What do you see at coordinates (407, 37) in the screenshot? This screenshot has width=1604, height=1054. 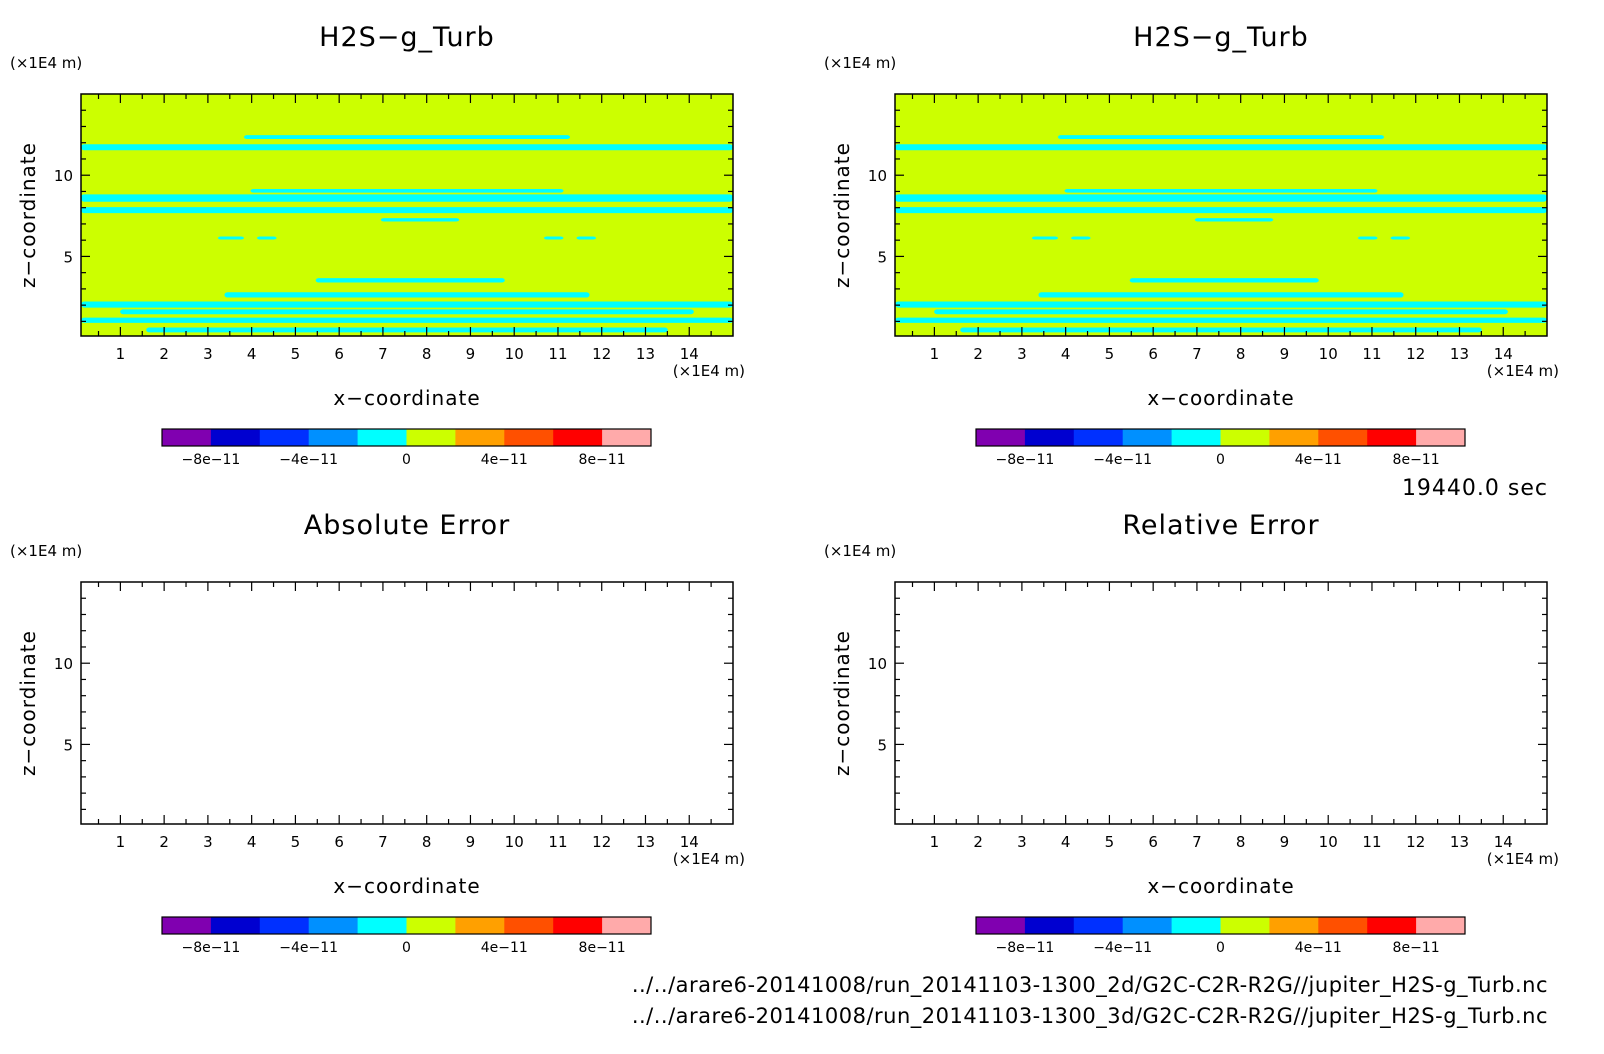 I see `chart-title: H2S−g_Turb` at bounding box center [407, 37].